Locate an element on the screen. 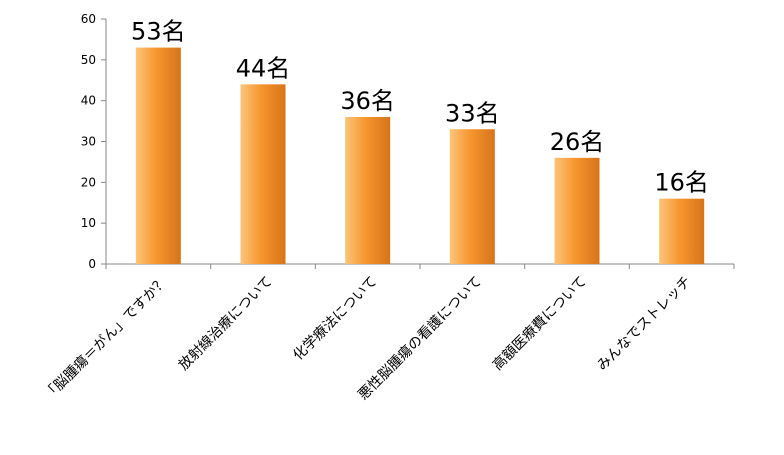  category-label: 高額医療費について is located at coordinates (539, 323).